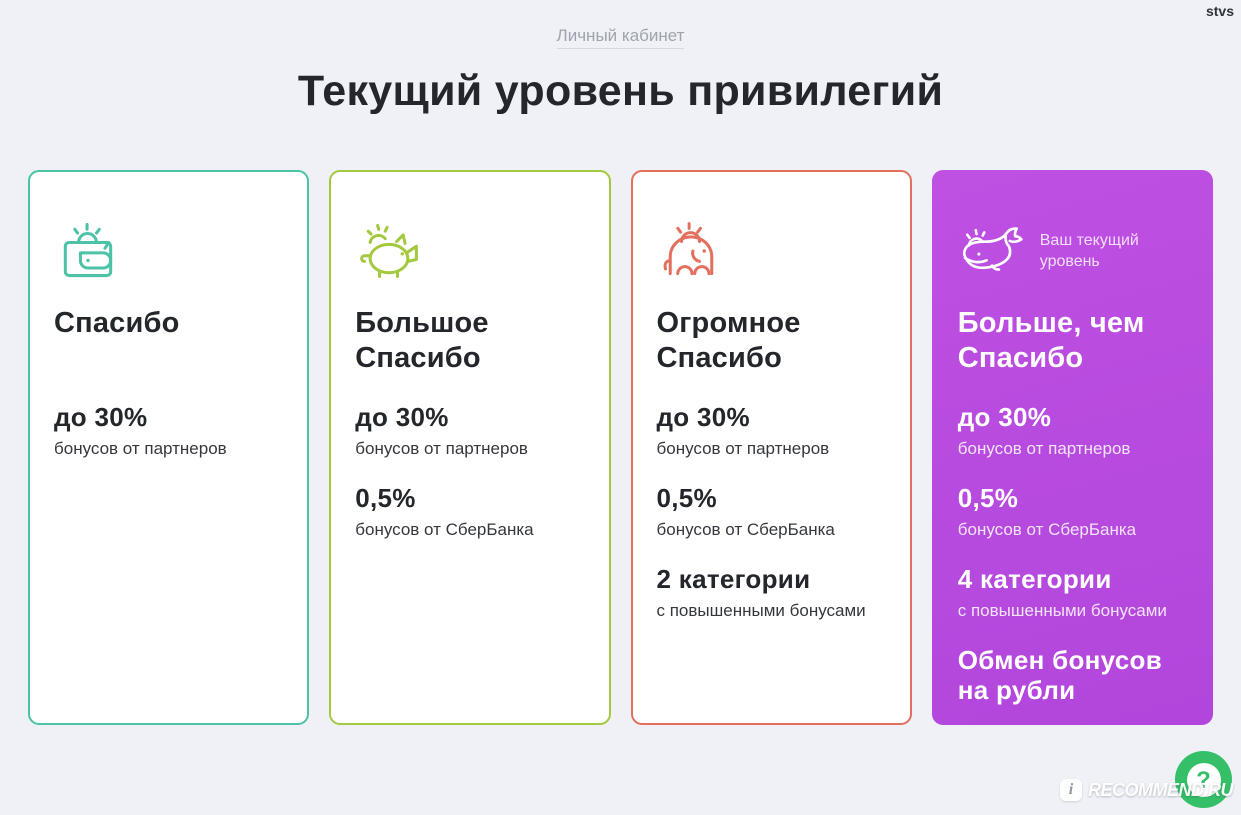 The width and height of the screenshot is (1241, 815). What do you see at coordinates (1051, 340) in the screenshot?
I see `card-title: Больше, чем Спасибо` at bounding box center [1051, 340].